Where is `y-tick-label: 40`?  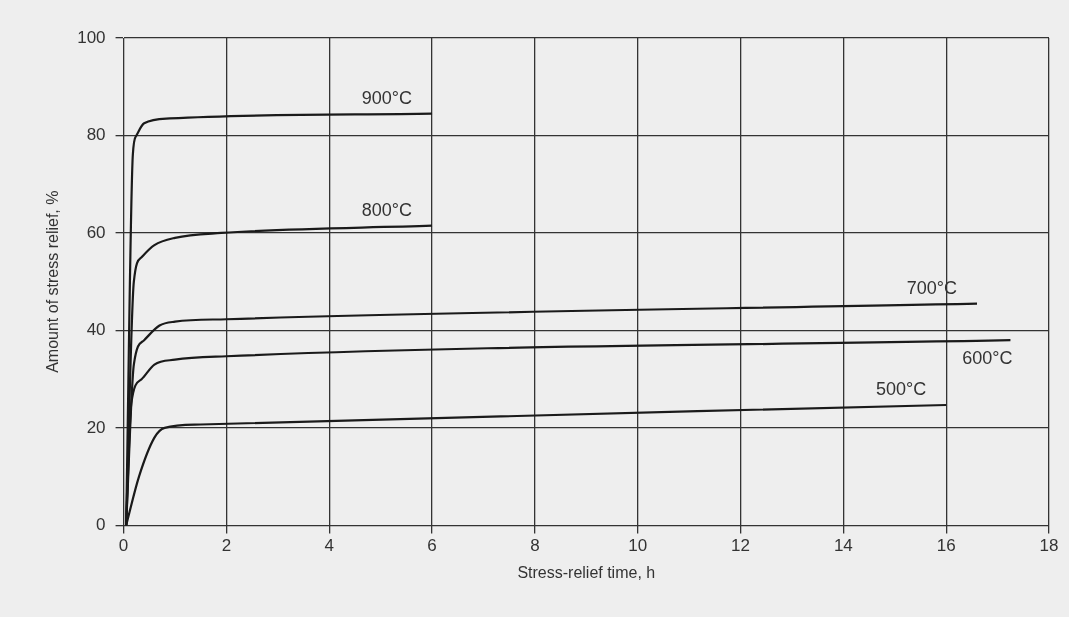 y-tick-label: 40 is located at coordinates (96, 330).